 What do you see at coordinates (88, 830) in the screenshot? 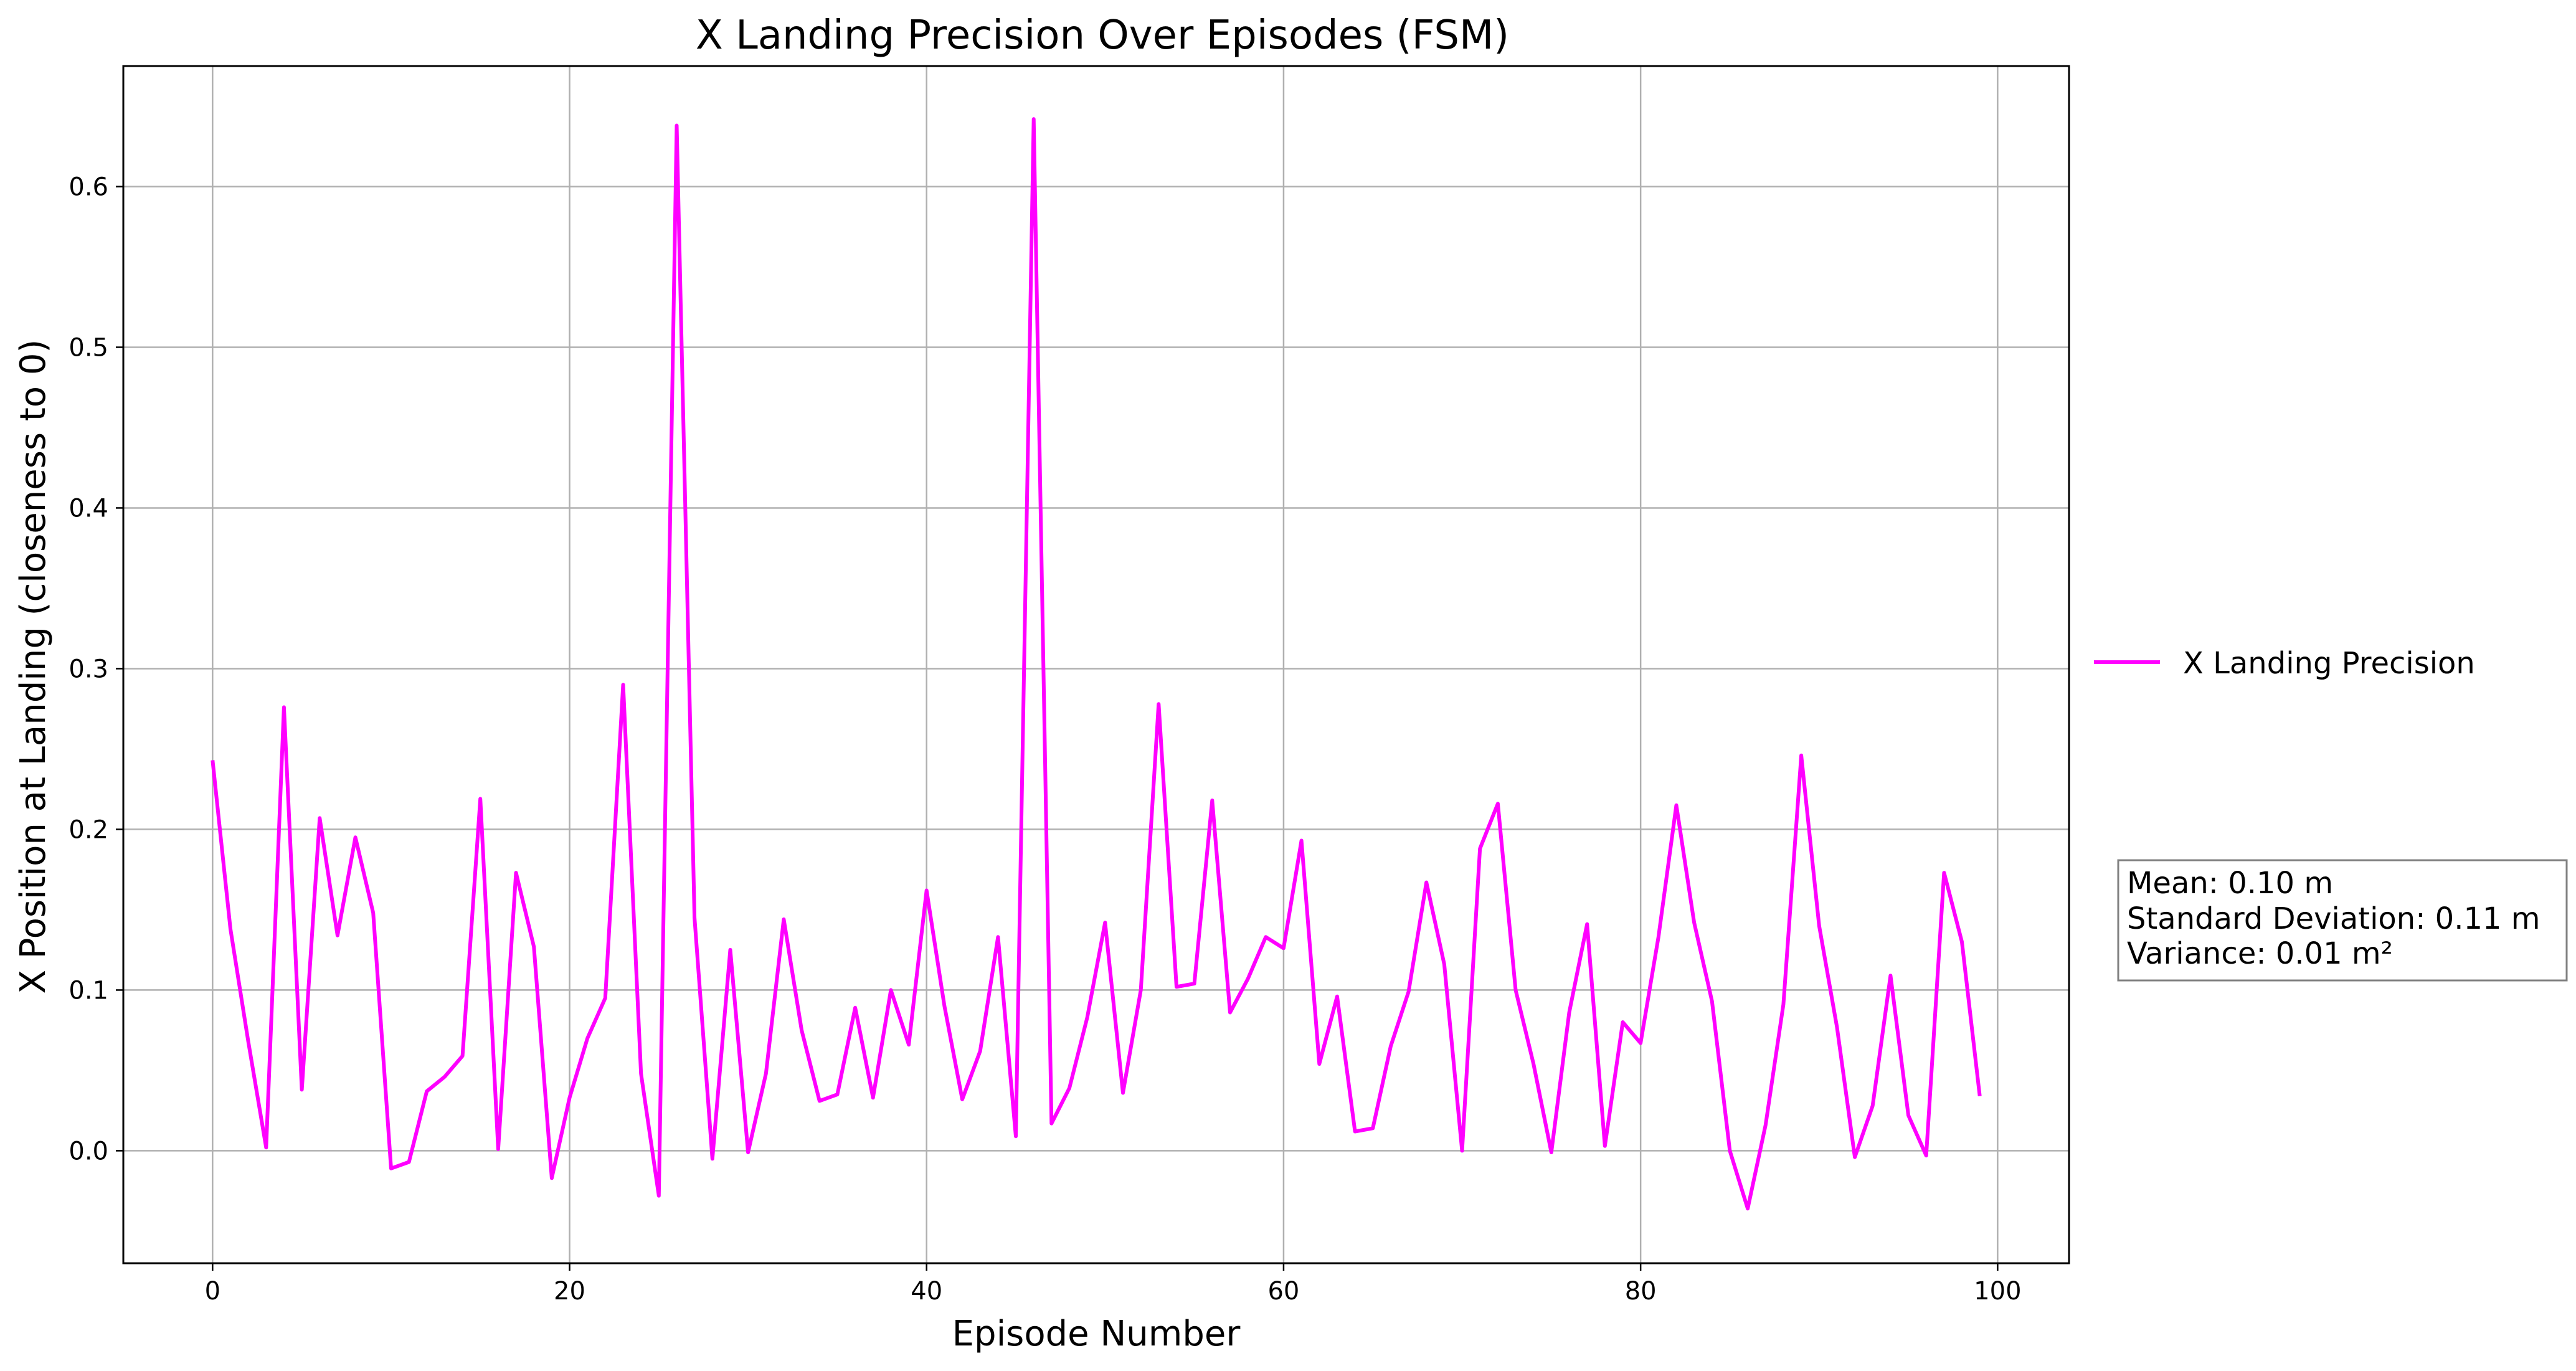
I see `y-tick-label: 0.2` at bounding box center [88, 830].